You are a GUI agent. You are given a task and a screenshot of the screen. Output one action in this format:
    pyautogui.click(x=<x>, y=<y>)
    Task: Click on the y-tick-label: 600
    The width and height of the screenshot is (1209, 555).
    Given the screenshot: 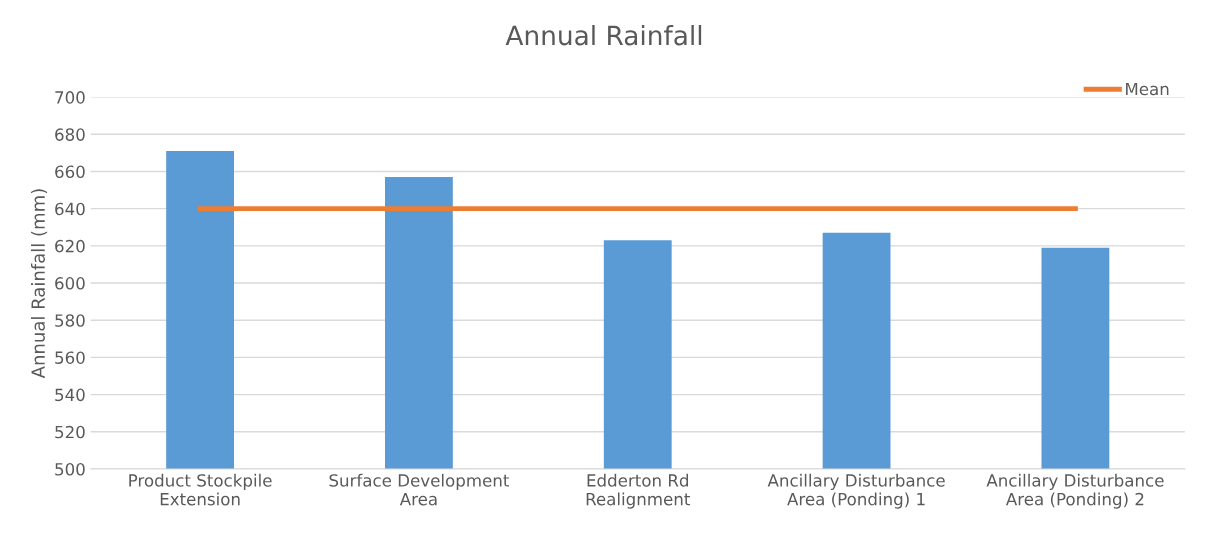 What is the action you would take?
    pyautogui.click(x=70, y=283)
    